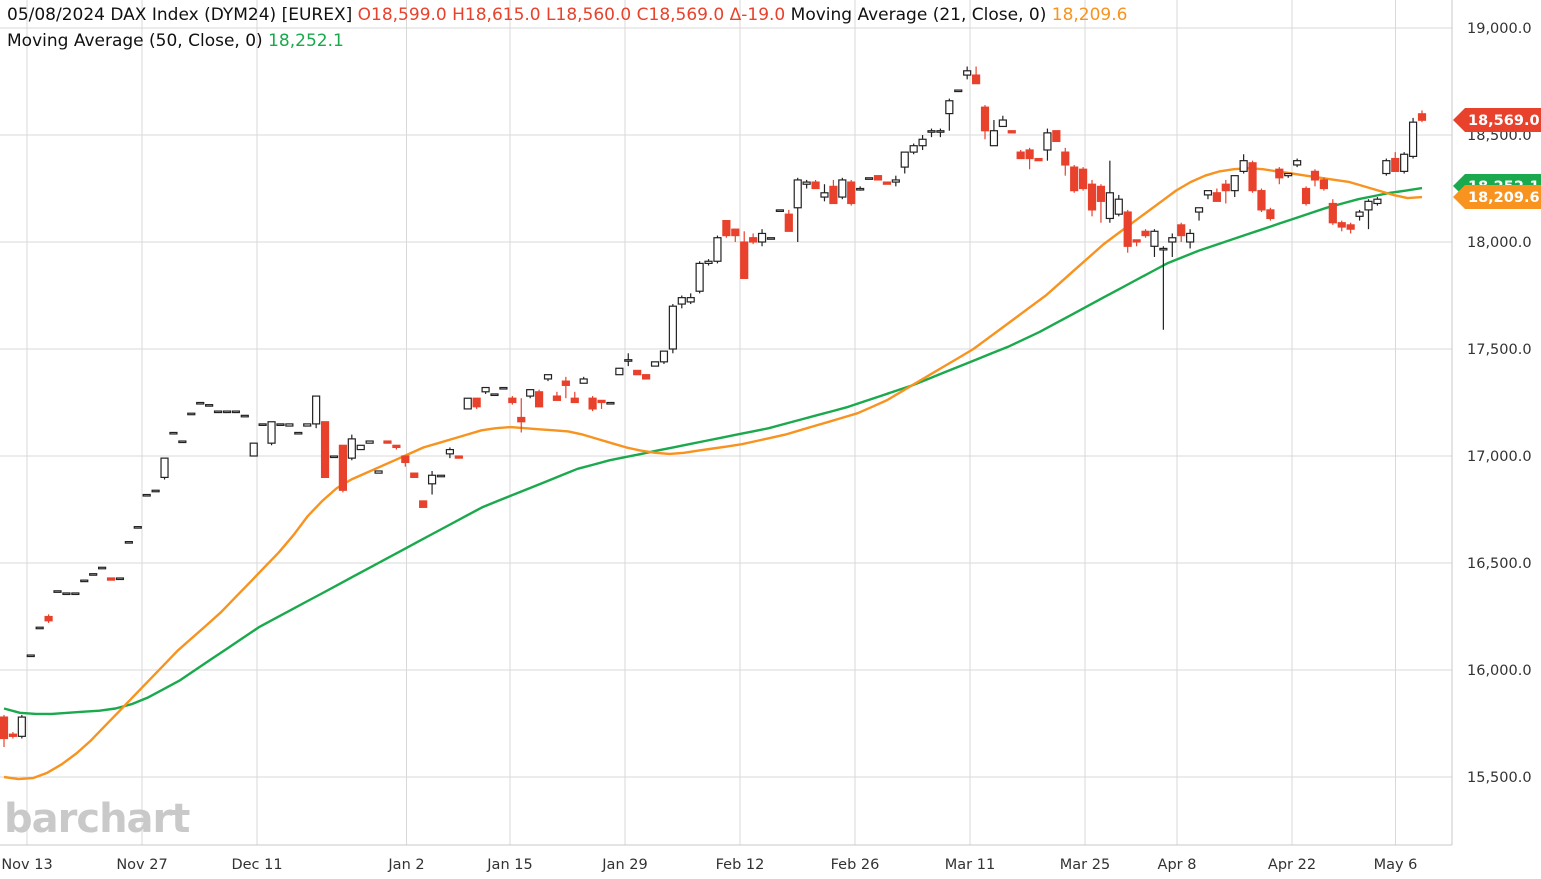  I want to click on x-tick-label: Apr 8, so click(1177, 865).